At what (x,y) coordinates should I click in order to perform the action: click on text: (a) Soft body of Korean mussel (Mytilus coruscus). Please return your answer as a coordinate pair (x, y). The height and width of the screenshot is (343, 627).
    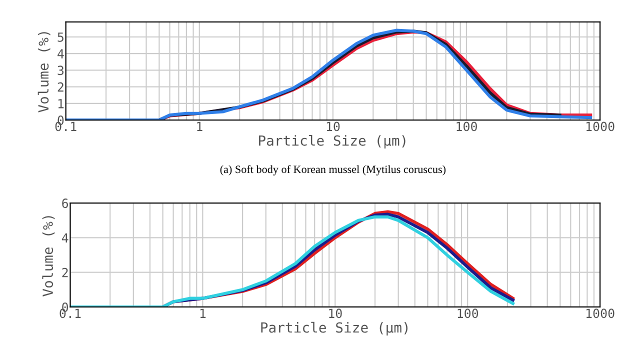
    Looking at the image, I should click on (333, 170).